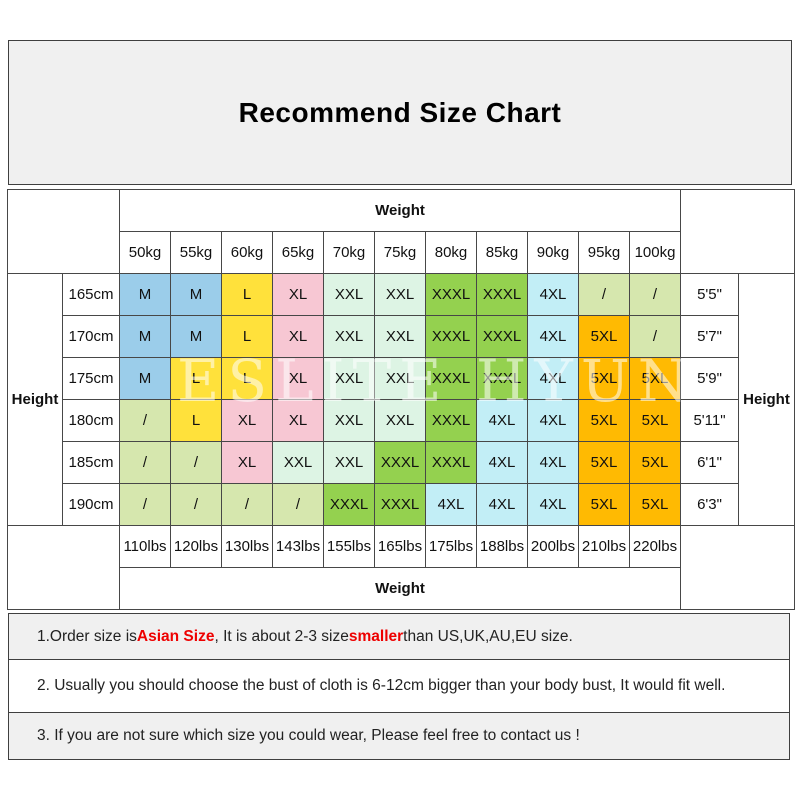  What do you see at coordinates (91, 462) in the screenshot?
I see `cm-label-cell: 185cm` at bounding box center [91, 462].